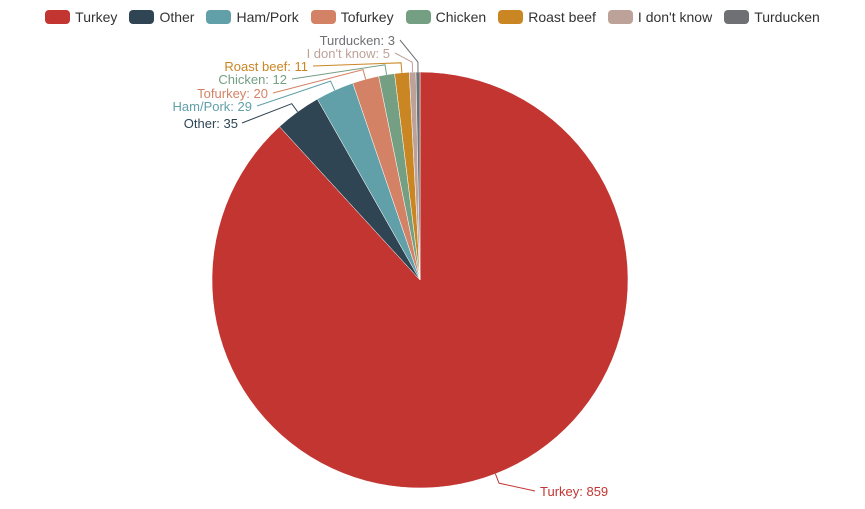  What do you see at coordinates (348, 53) in the screenshot?
I see `slice-label-i-don-t-know: I don't know: 5` at bounding box center [348, 53].